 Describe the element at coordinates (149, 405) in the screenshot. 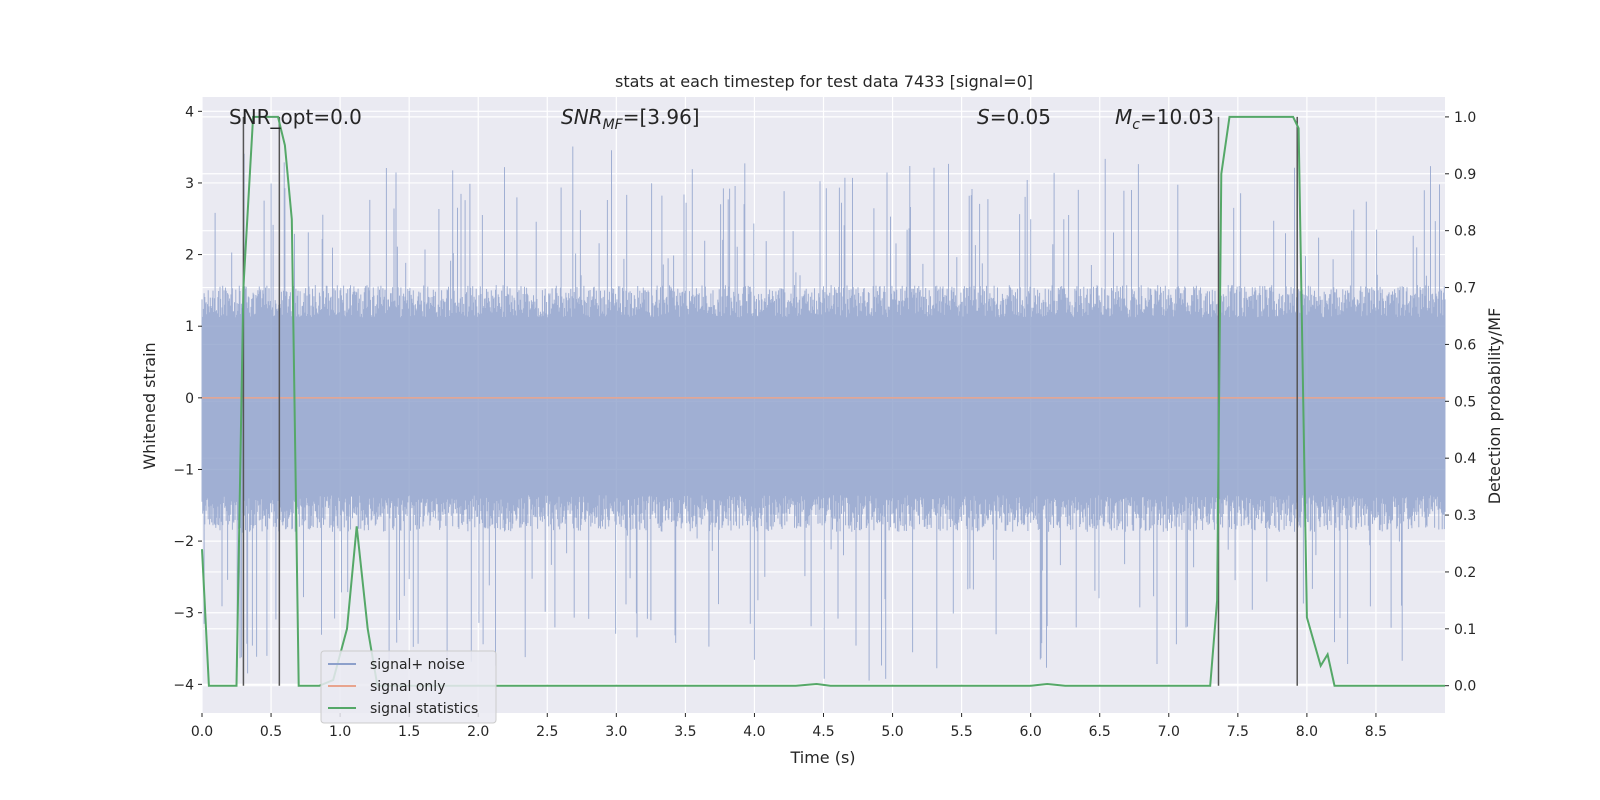

I see `y-axis-label: Whitened strain` at that location.